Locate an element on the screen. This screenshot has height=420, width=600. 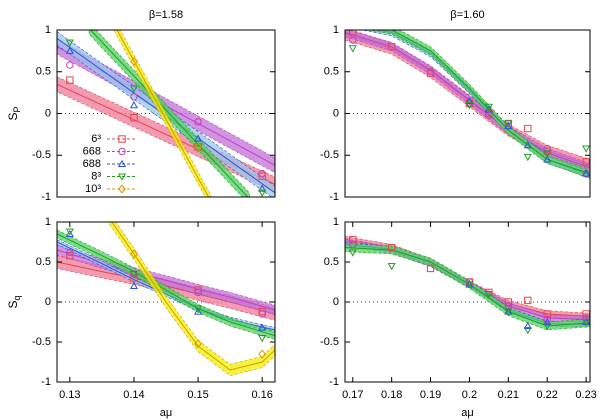
x-tick-label: 0.19 is located at coordinates (430, 395).